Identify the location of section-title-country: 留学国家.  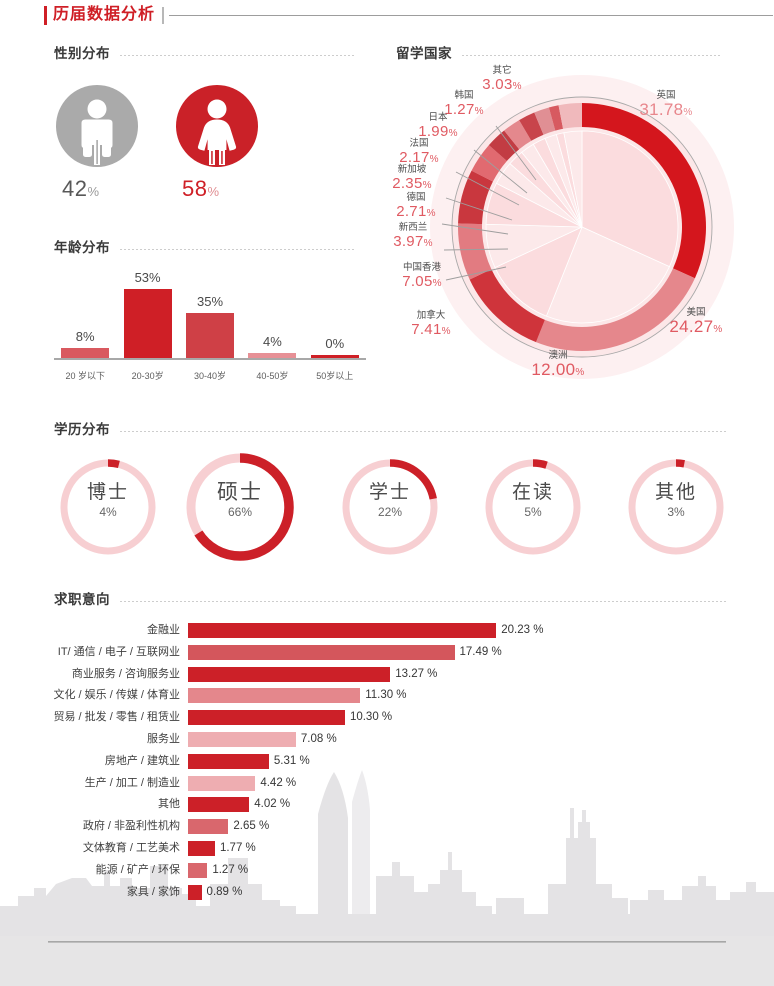
(424, 53).